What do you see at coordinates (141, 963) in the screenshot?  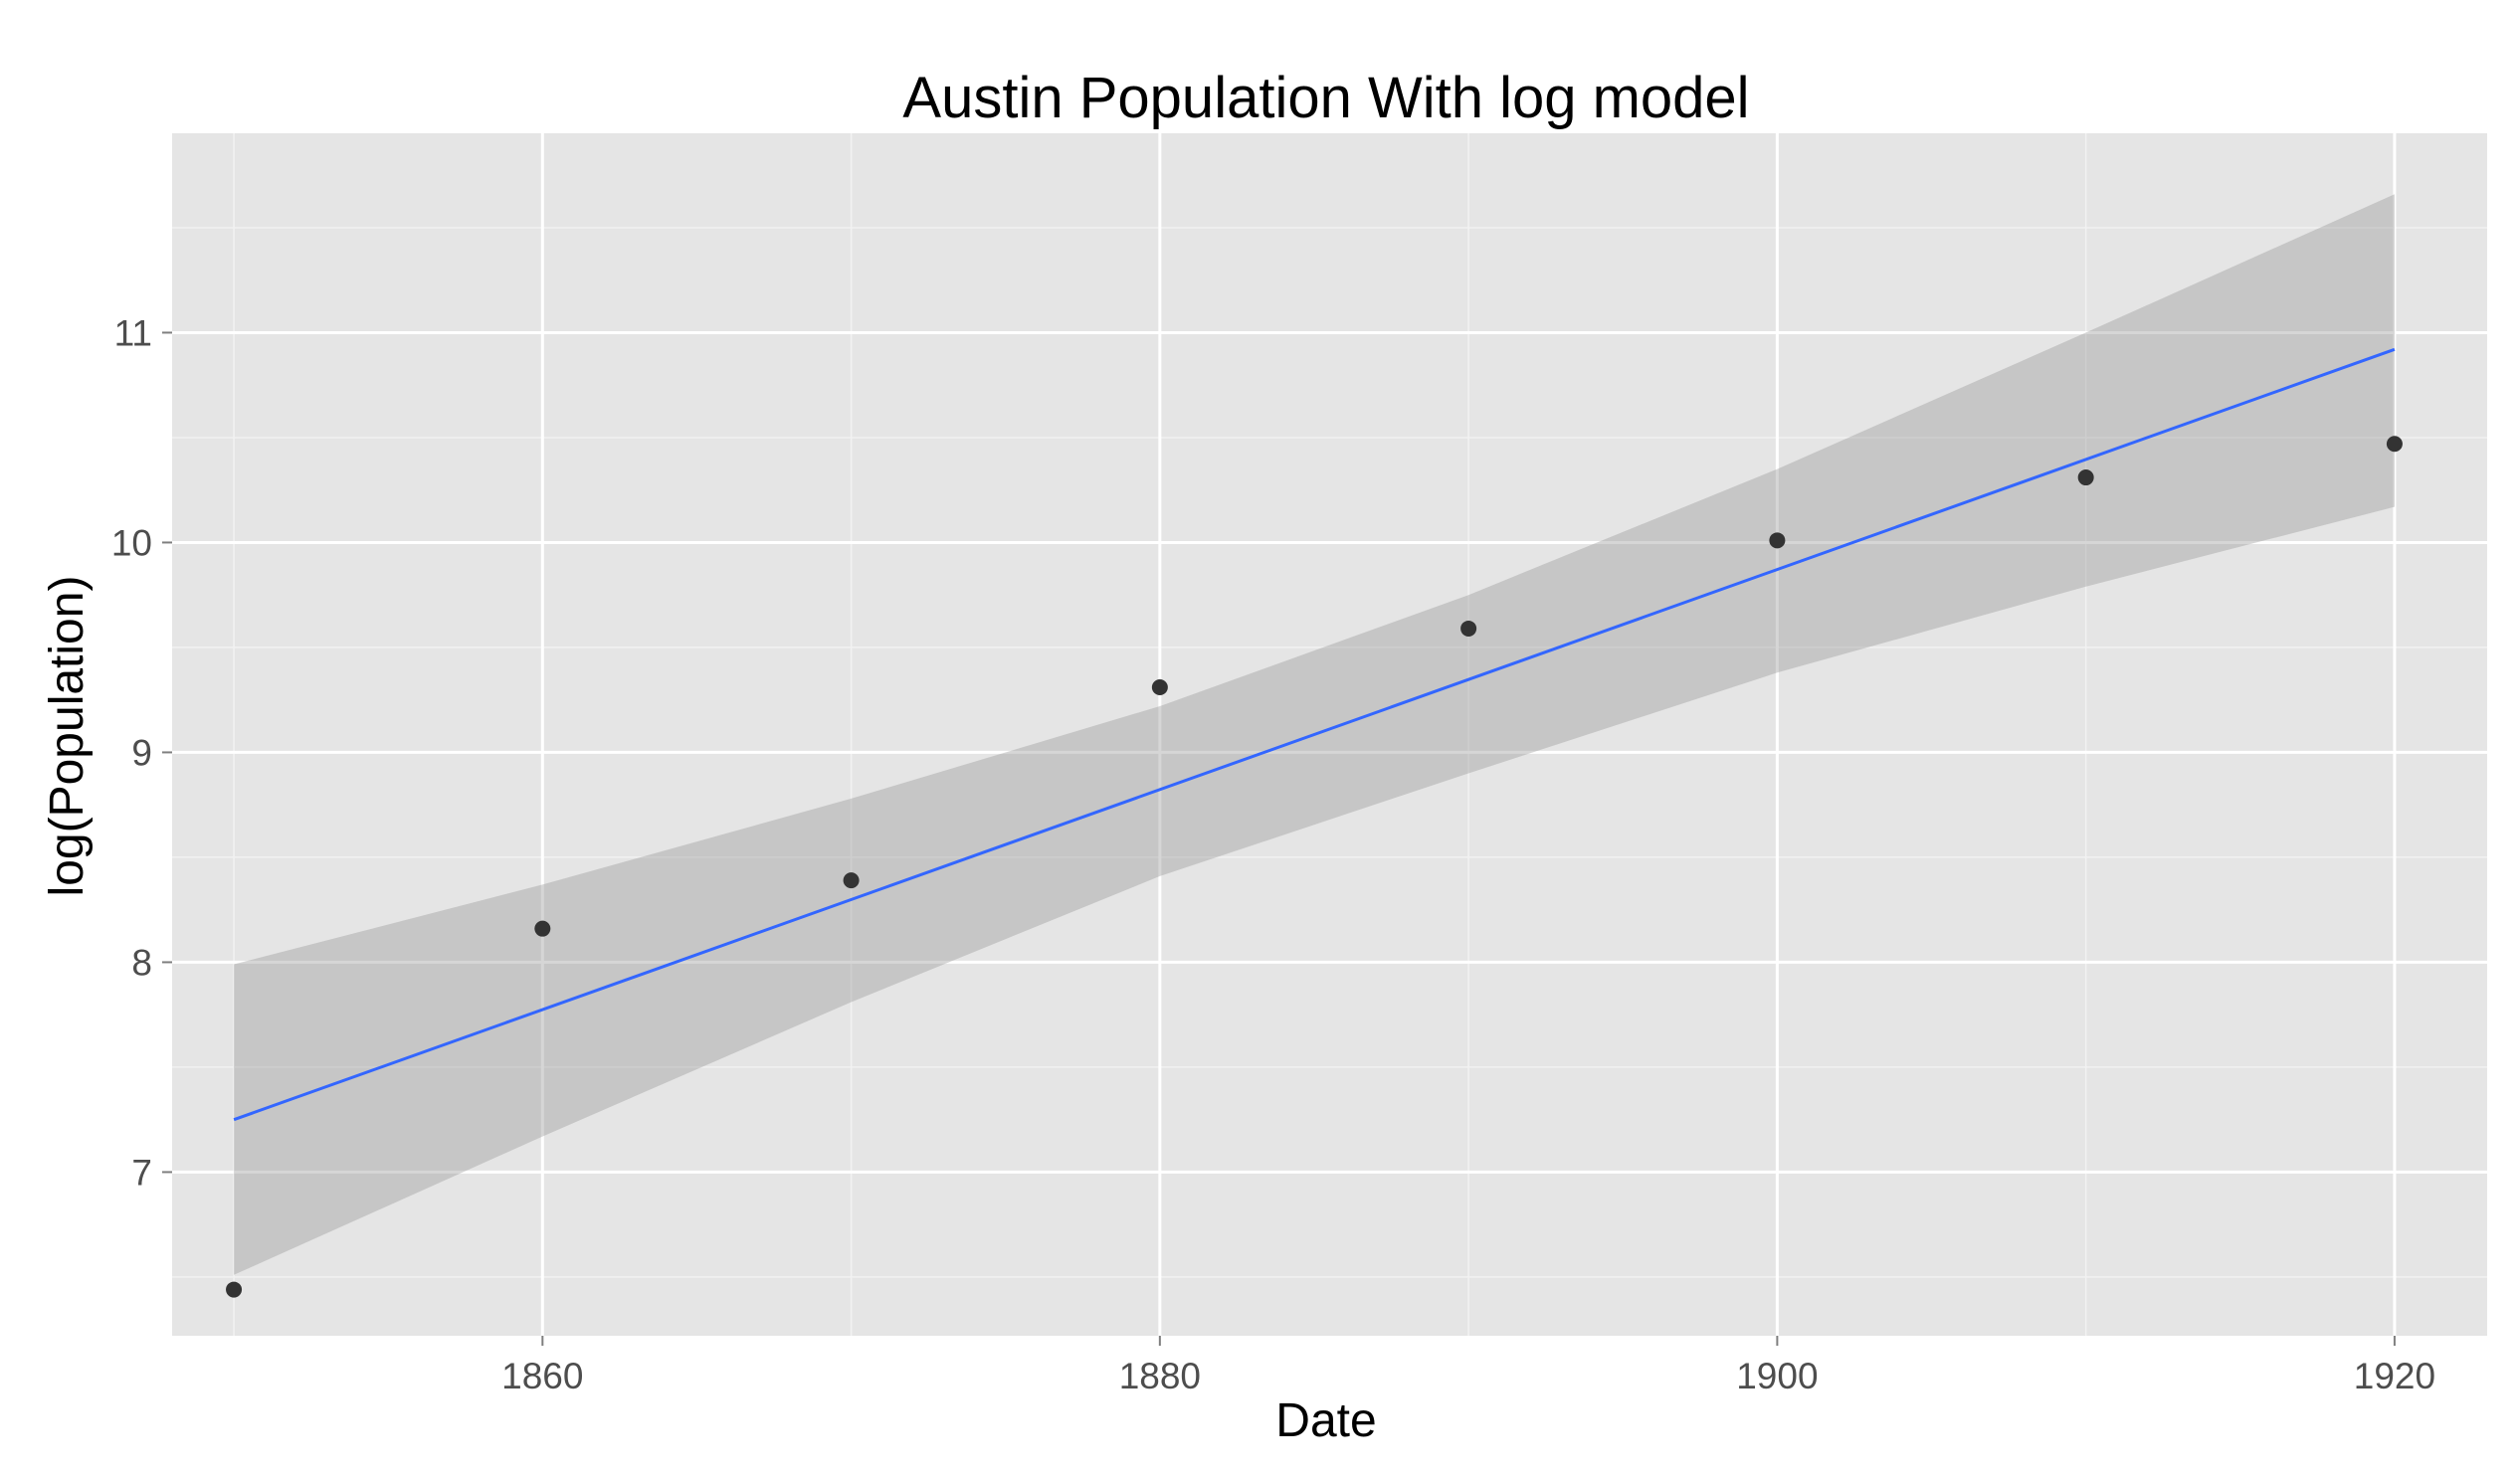 I see `y-tick-label: 8` at bounding box center [141, 963].